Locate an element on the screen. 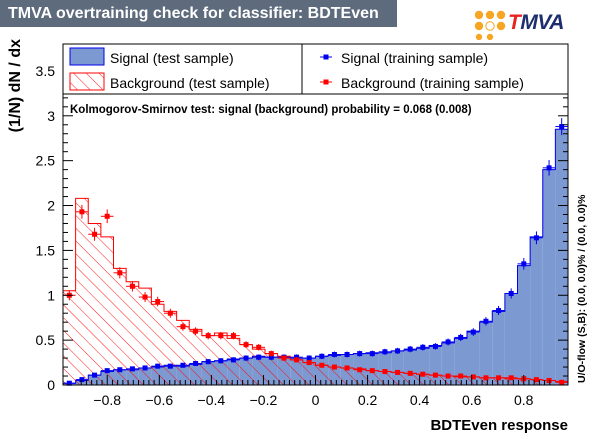  y-tick-label: 2.5 is located at coordinates (46, 161).